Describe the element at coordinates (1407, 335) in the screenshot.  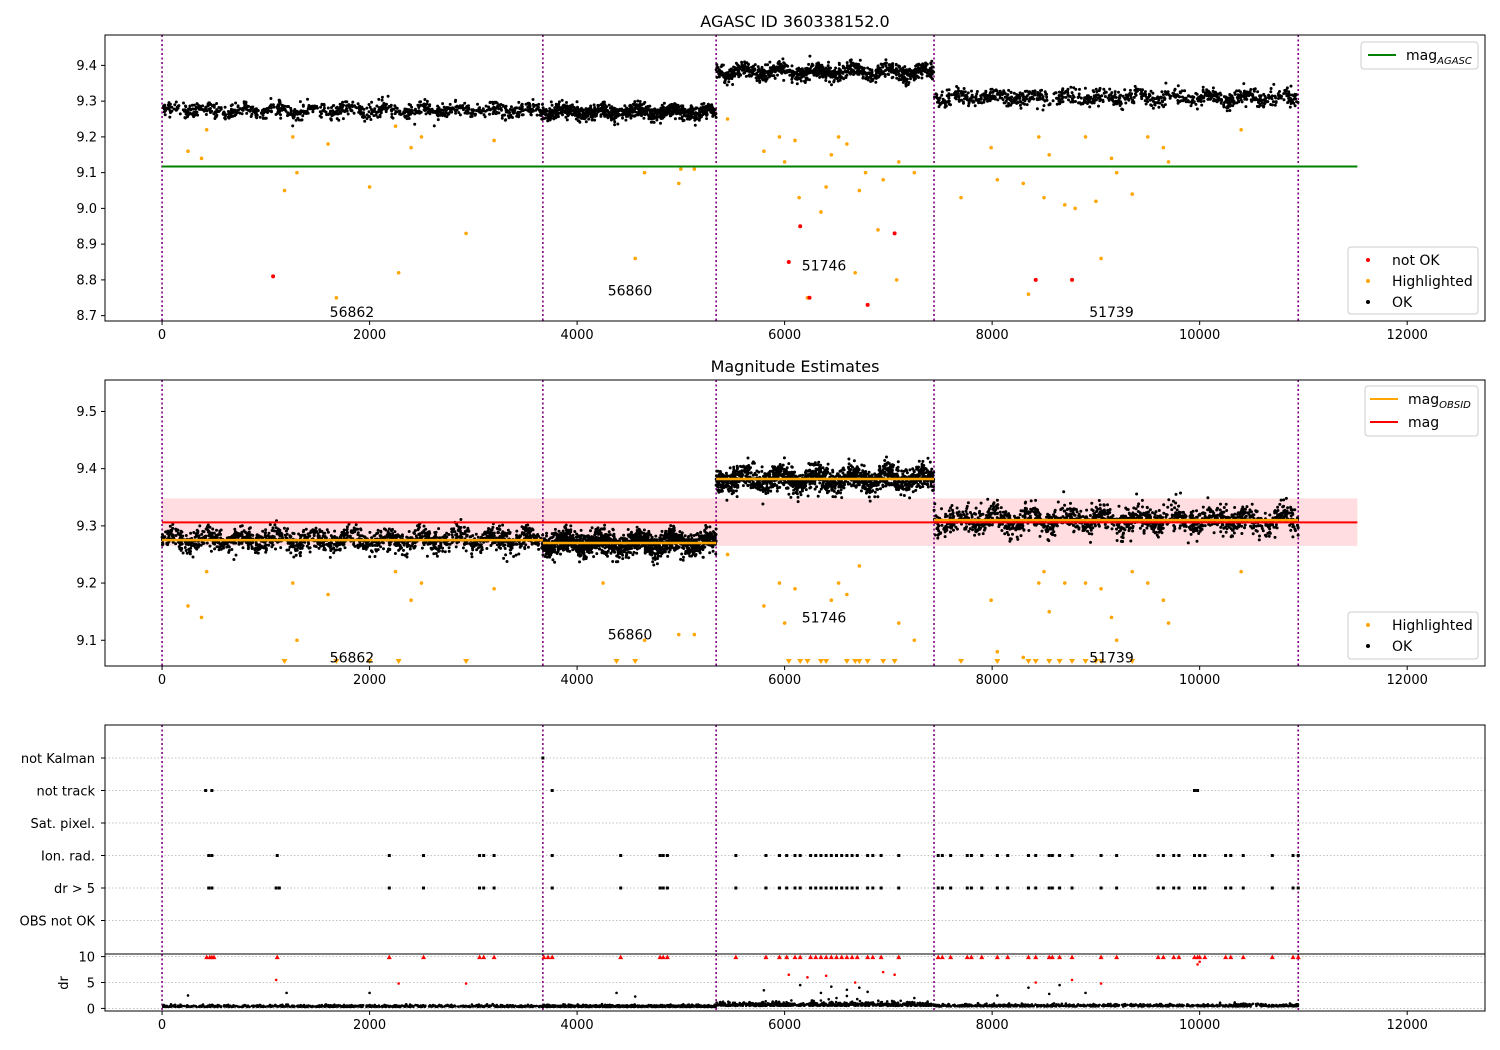
I see `x-tick-label: 12000` at that location.